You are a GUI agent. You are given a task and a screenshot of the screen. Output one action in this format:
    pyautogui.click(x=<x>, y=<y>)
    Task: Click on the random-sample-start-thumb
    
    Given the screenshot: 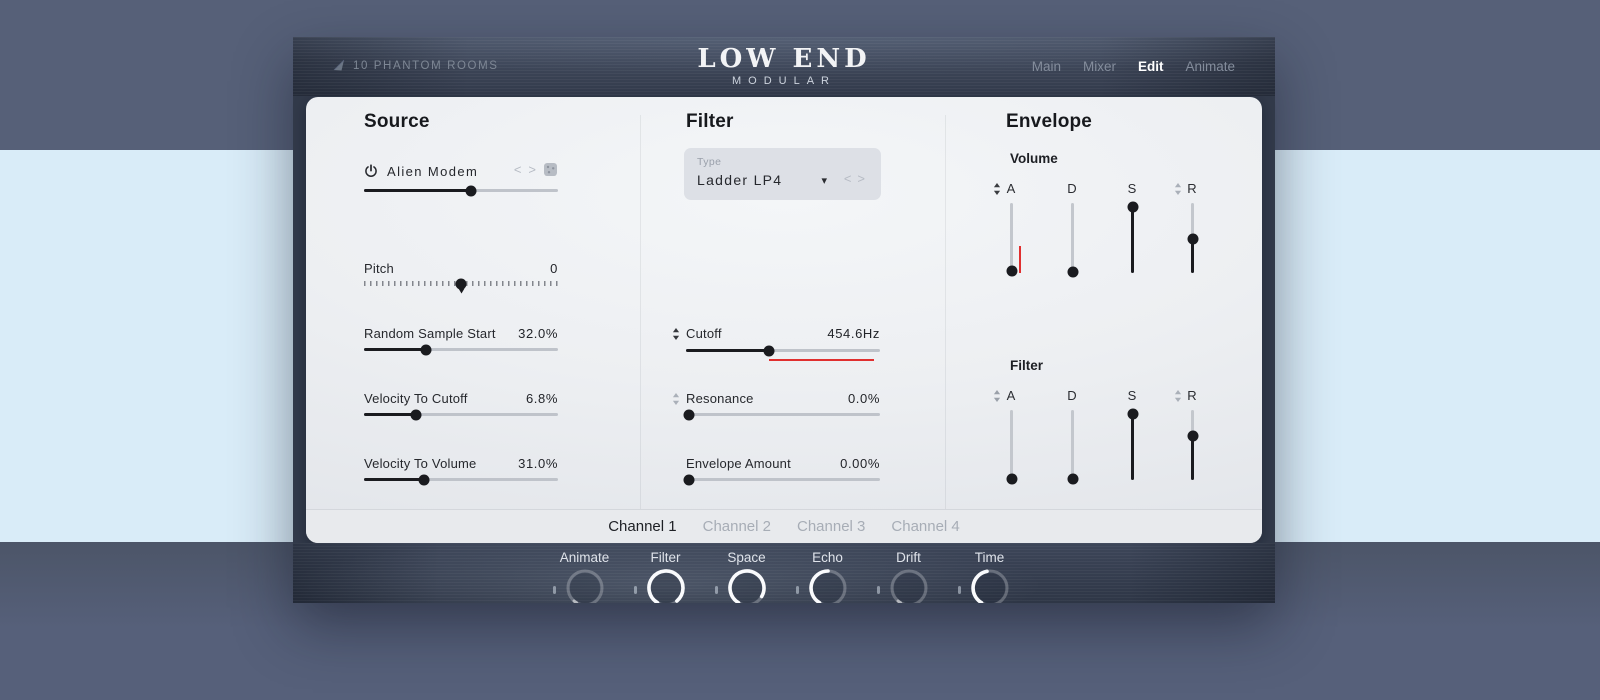 What is the action you would take?
    pyautogui.click(x=426, y=349)
    